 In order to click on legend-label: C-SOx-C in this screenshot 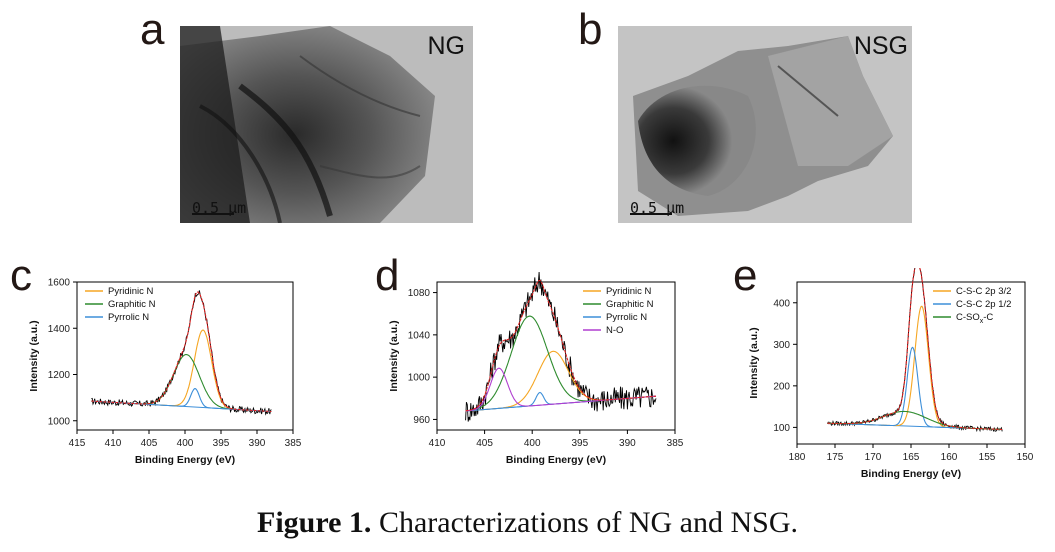, I will do `click(974, 318)`.